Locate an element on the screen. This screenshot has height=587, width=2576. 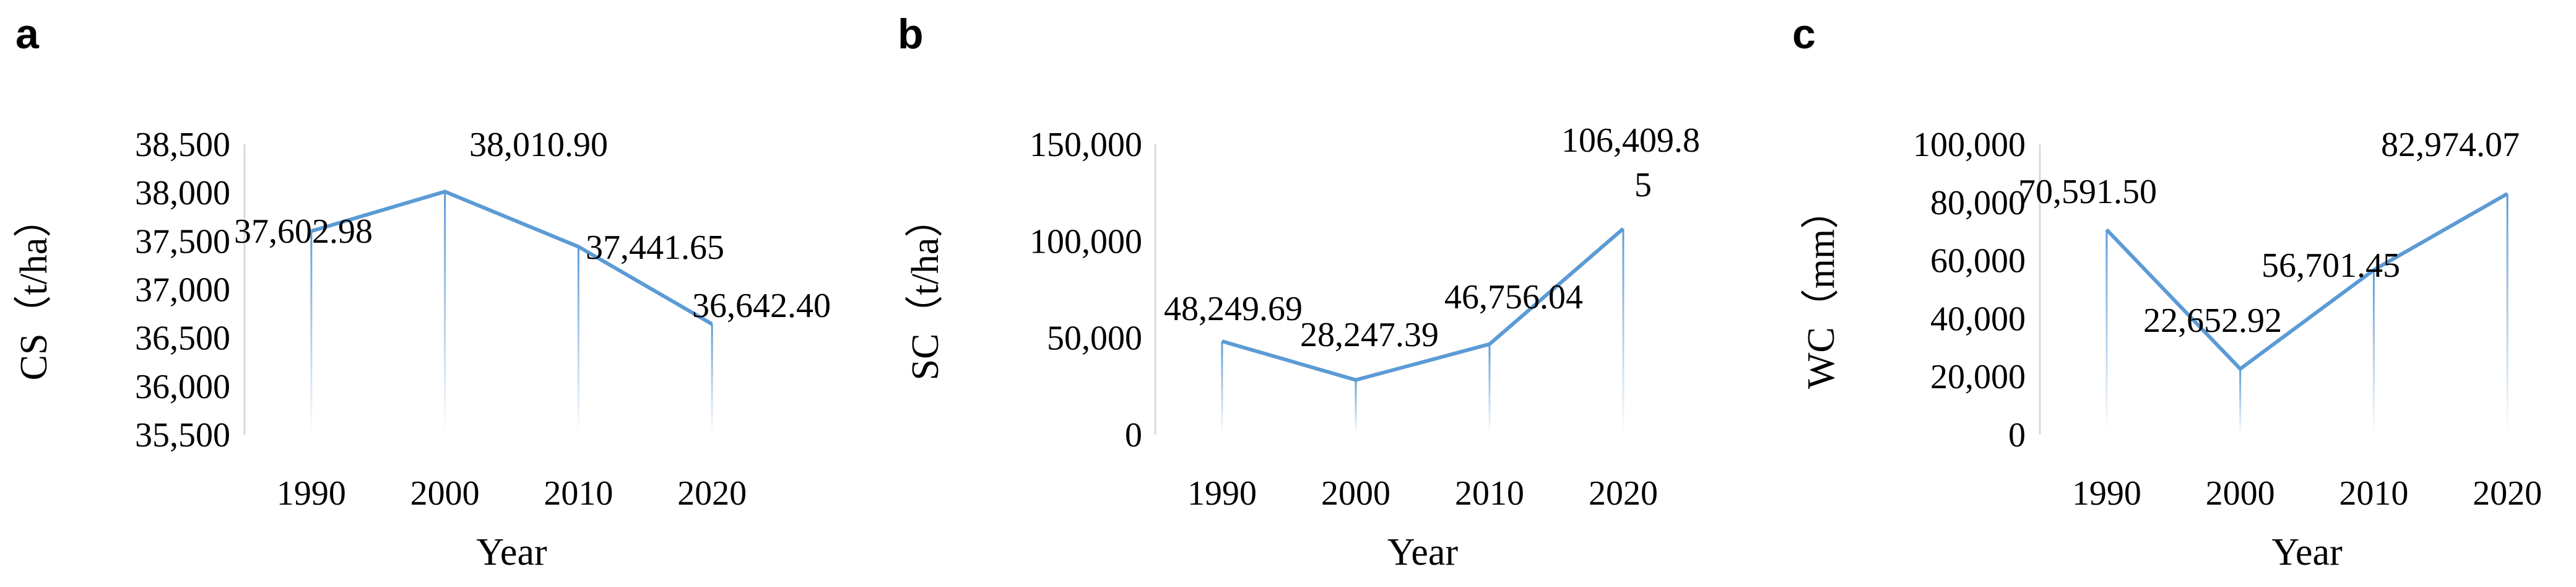
y-tick-label: 37,500 is located at coordinates (182, 241).